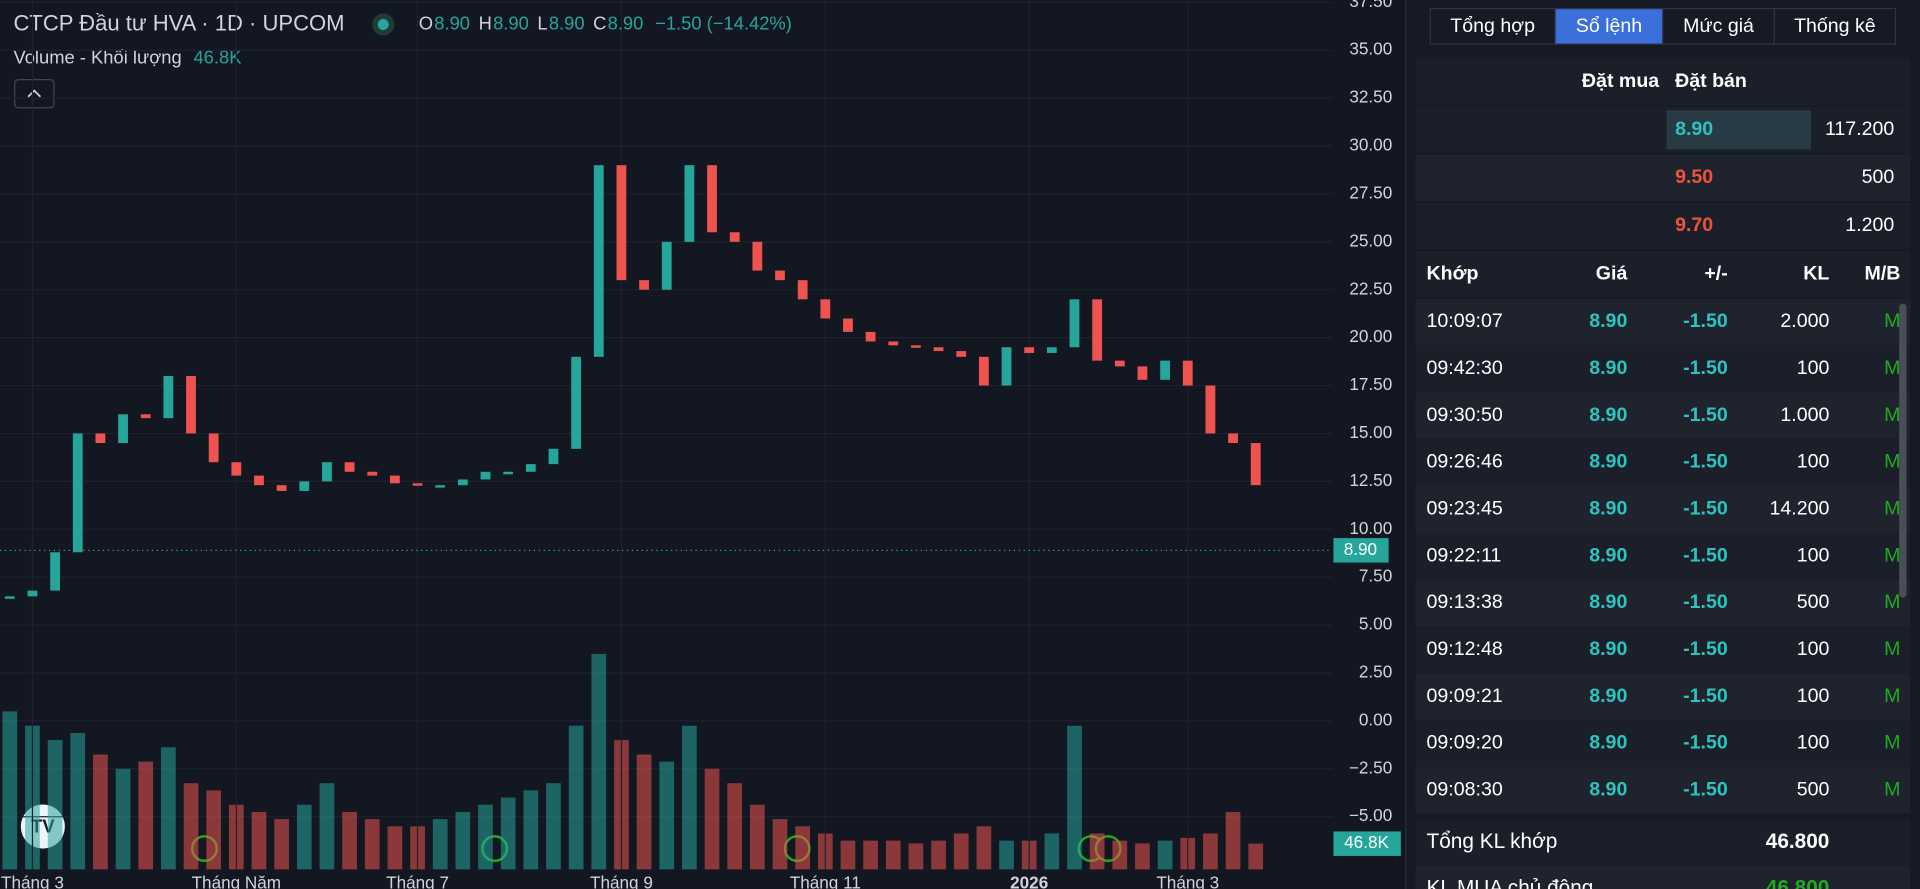  What do you see at coordinates (1370, 480) in the screenshot?
I see `y-tick-label: 12.50` at bounding box center [1370, 480].